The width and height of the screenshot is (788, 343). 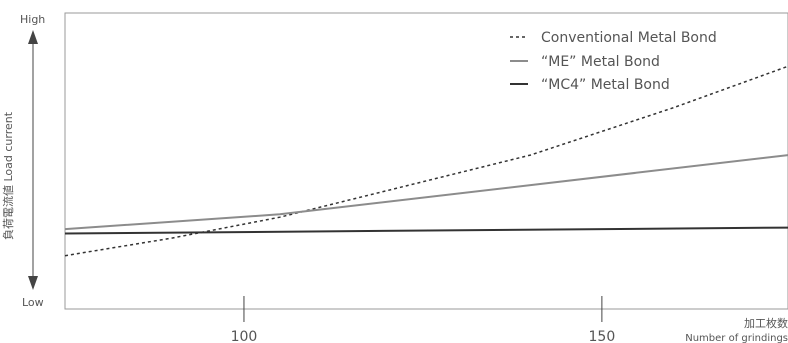 What do you see at coordinates (33, 160) in the screenshot?
I see `y-axis-arrow` at bounding box center [33, 160].